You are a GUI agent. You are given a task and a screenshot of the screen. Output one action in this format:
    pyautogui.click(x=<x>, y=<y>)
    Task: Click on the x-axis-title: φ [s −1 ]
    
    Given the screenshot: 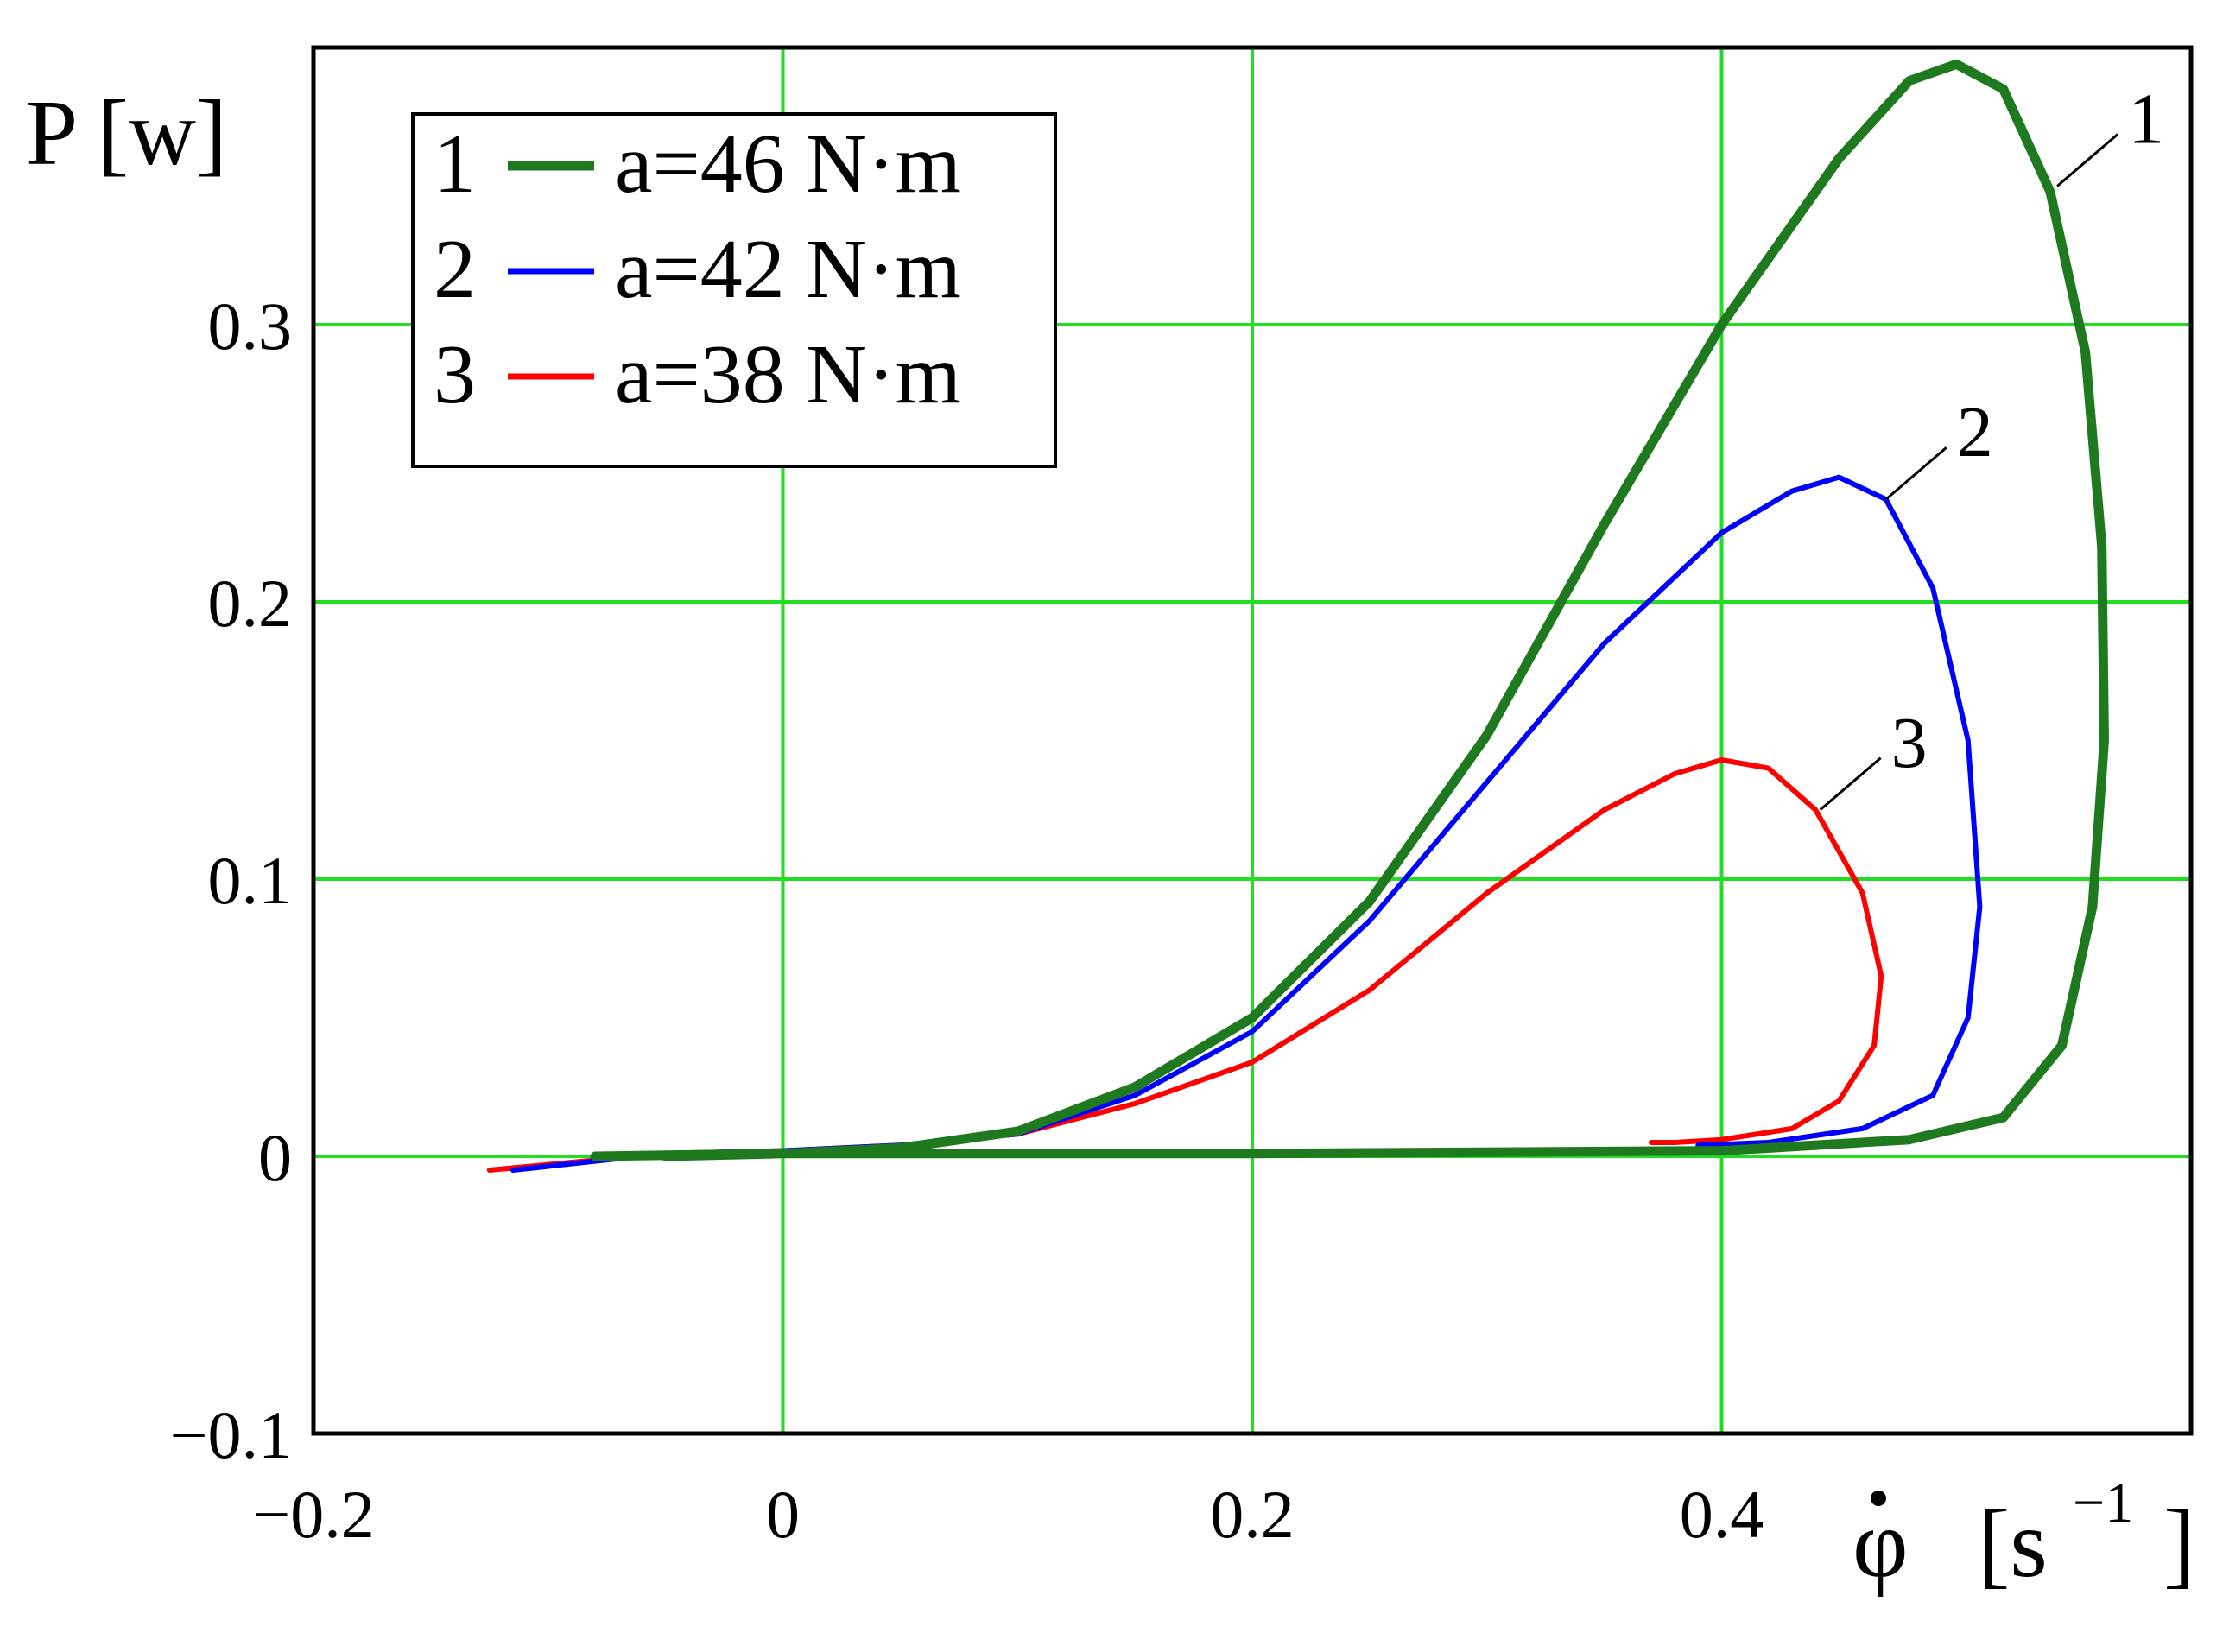 What is the action you would take?
    pyautogui.click(x=2024, y=1535)
    